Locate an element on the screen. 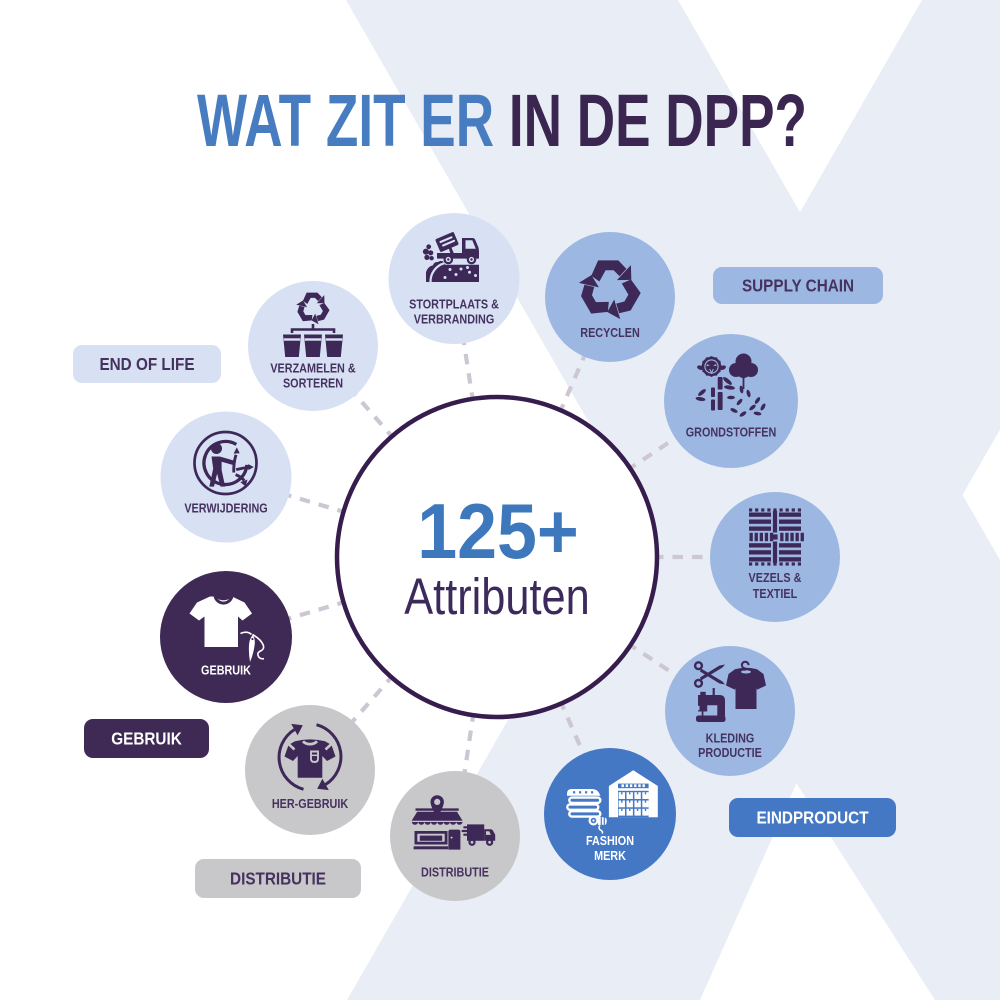  svg-text: EINDPRODUCT is located at coordinates (812, 817).